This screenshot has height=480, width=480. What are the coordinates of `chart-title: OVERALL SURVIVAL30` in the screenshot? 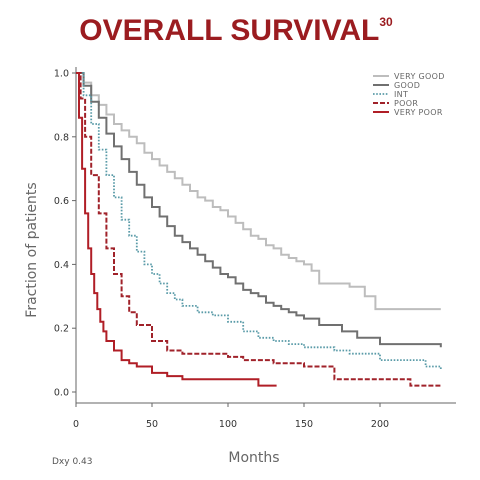 It's located at (236, 30).